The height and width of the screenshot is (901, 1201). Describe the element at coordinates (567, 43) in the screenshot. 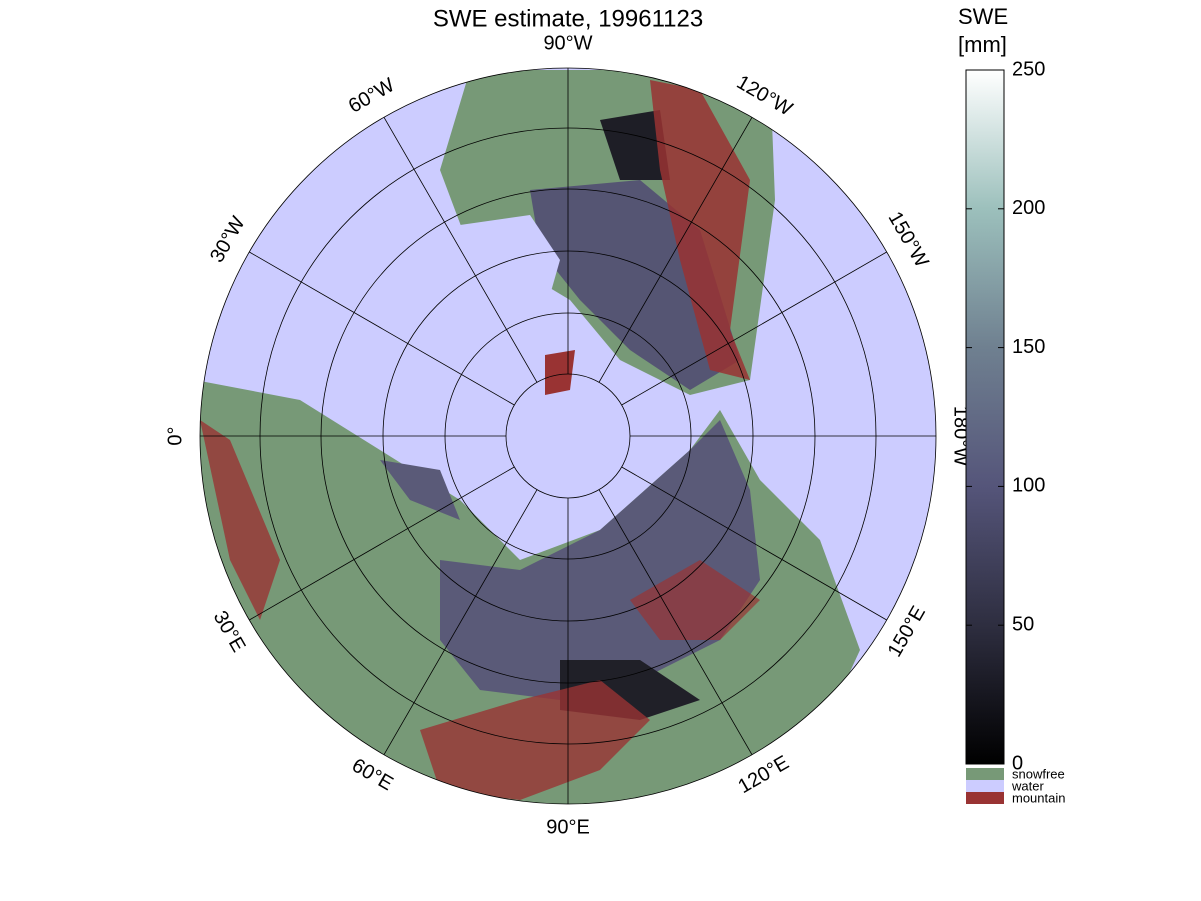

I see `longitude-label: 90°W` at that location.